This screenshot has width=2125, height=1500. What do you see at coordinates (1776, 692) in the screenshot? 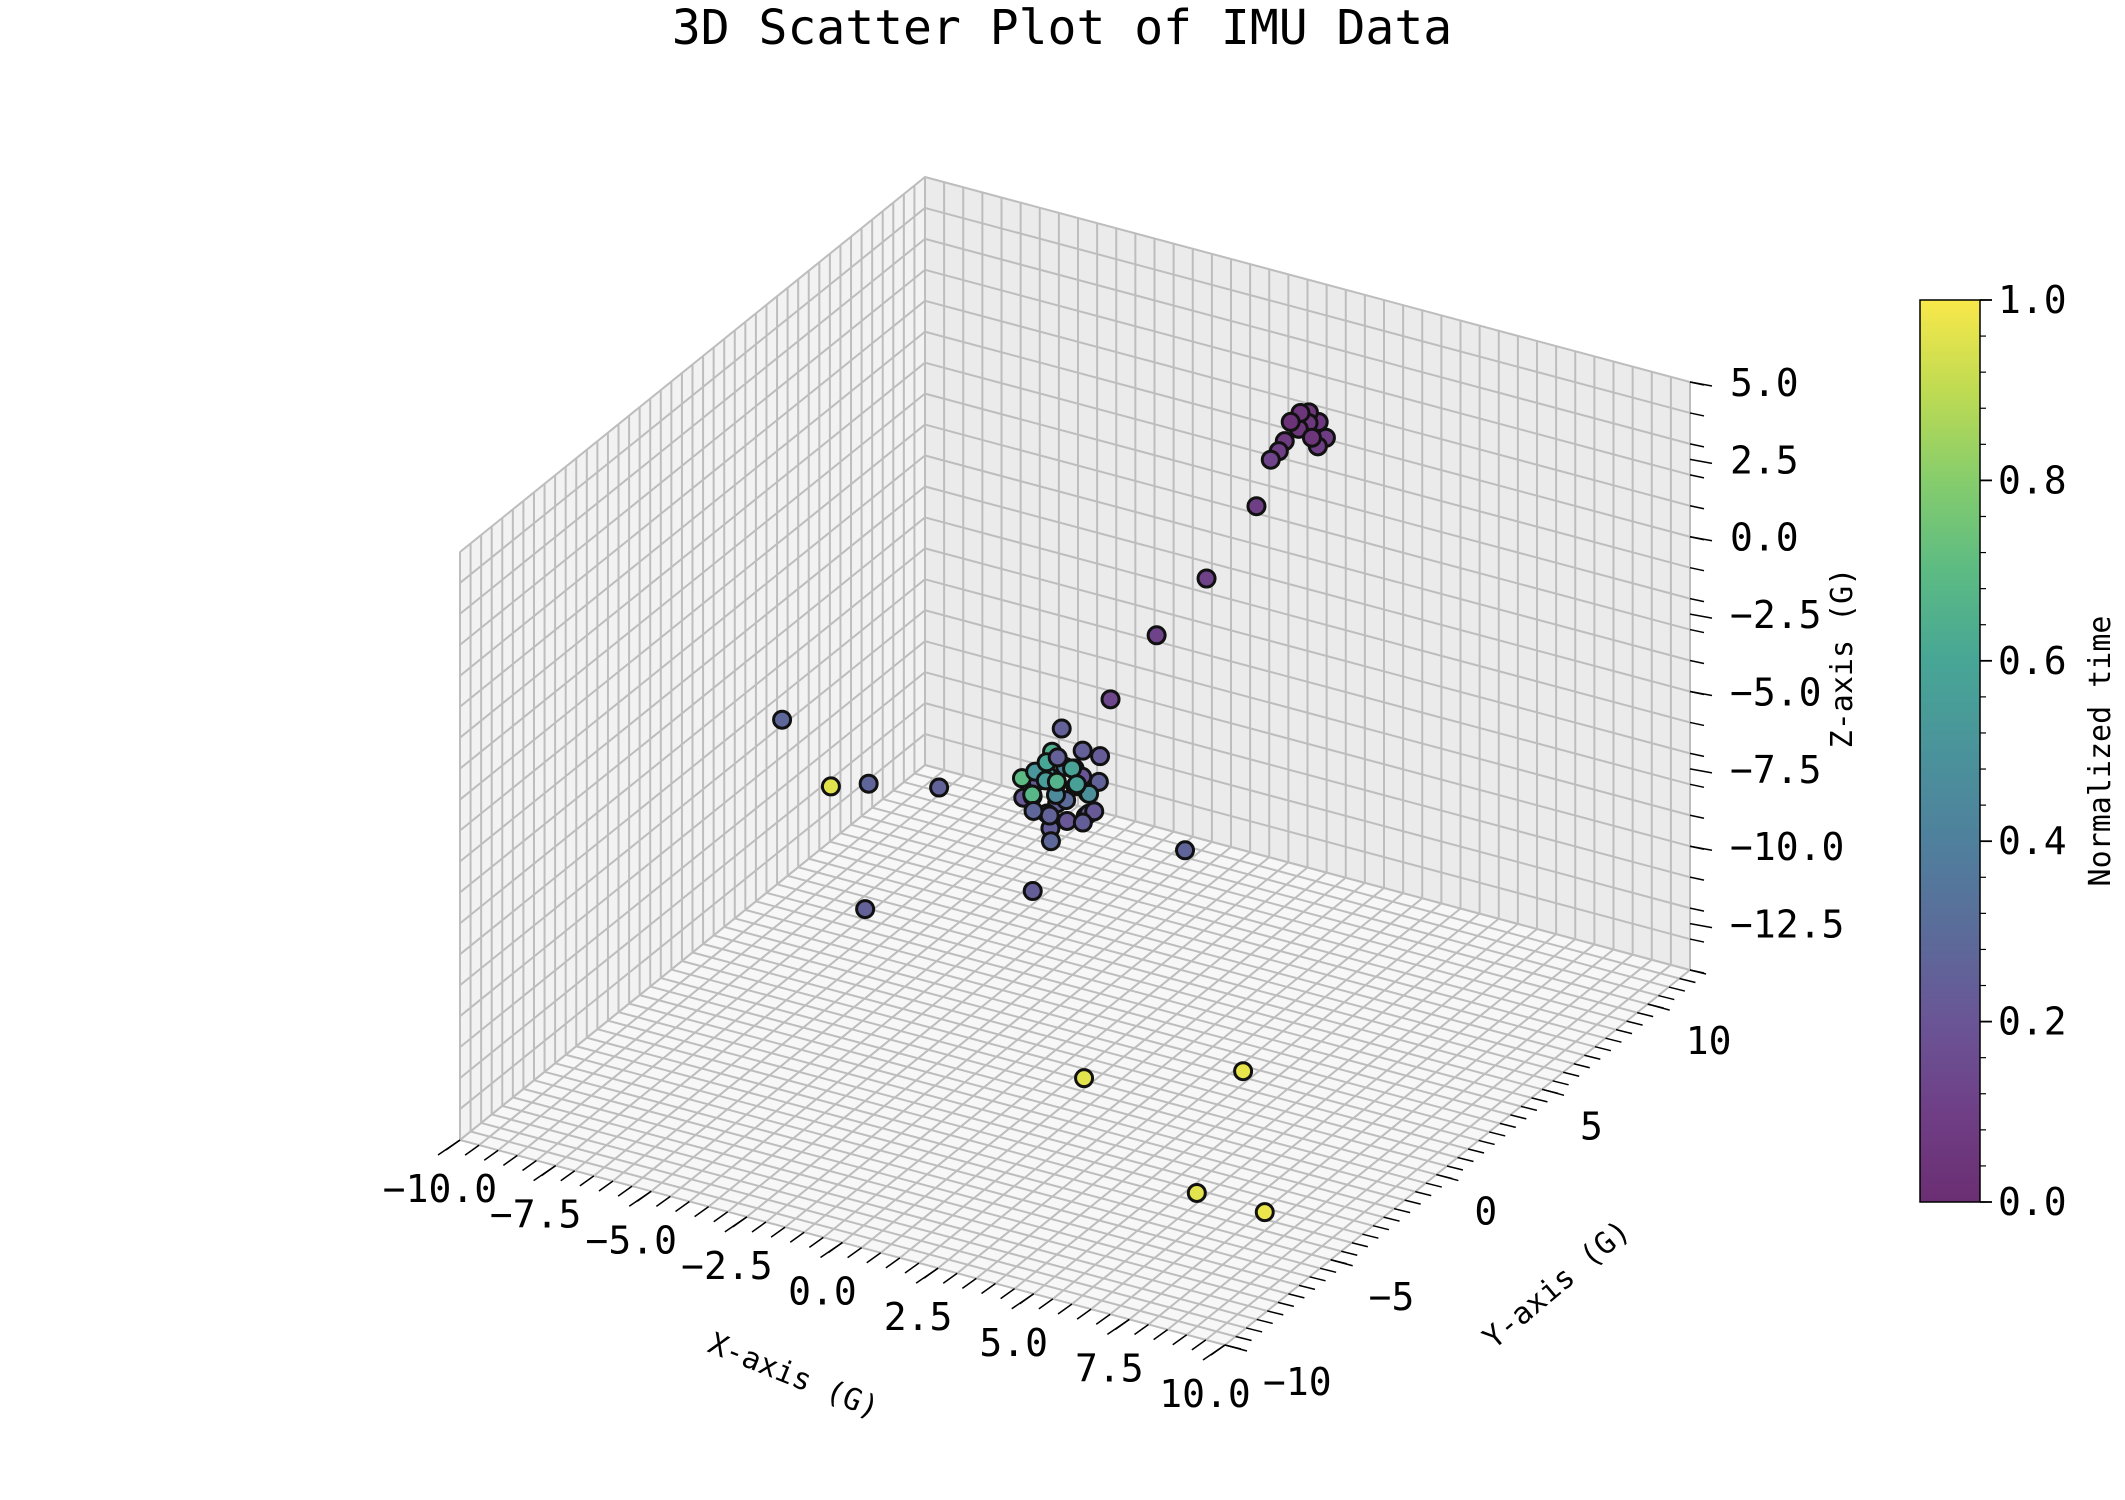
I see `z-tick-label: −5.0` at bounding box center [1776, 692].